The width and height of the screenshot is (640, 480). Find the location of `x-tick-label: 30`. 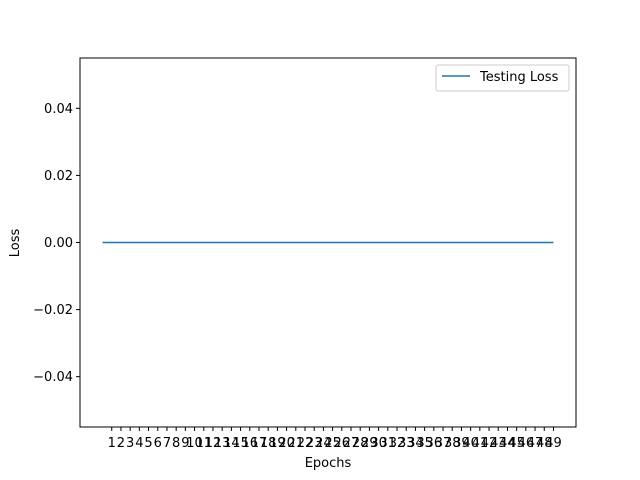

x-tick-label: 30 is located at coordinates (378, 443).